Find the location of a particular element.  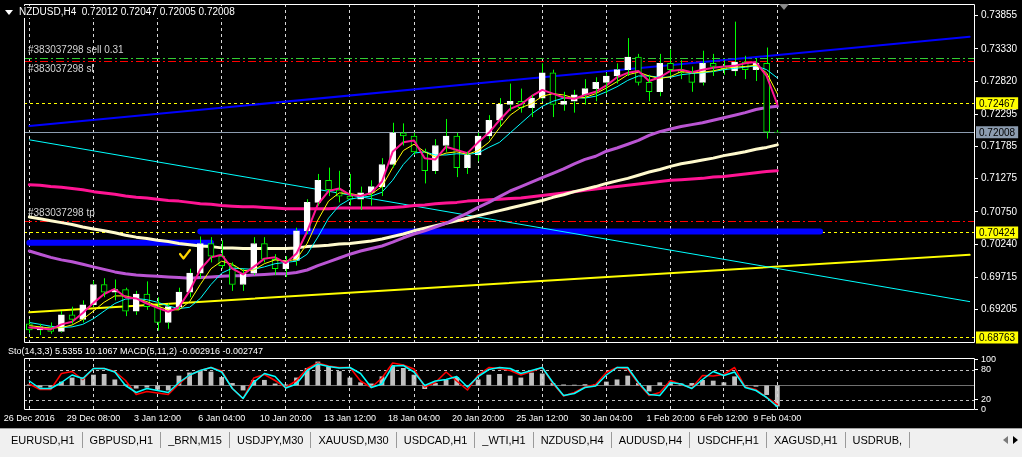

y-tick-label: 0.73855 is located at coordinates (999, 15).